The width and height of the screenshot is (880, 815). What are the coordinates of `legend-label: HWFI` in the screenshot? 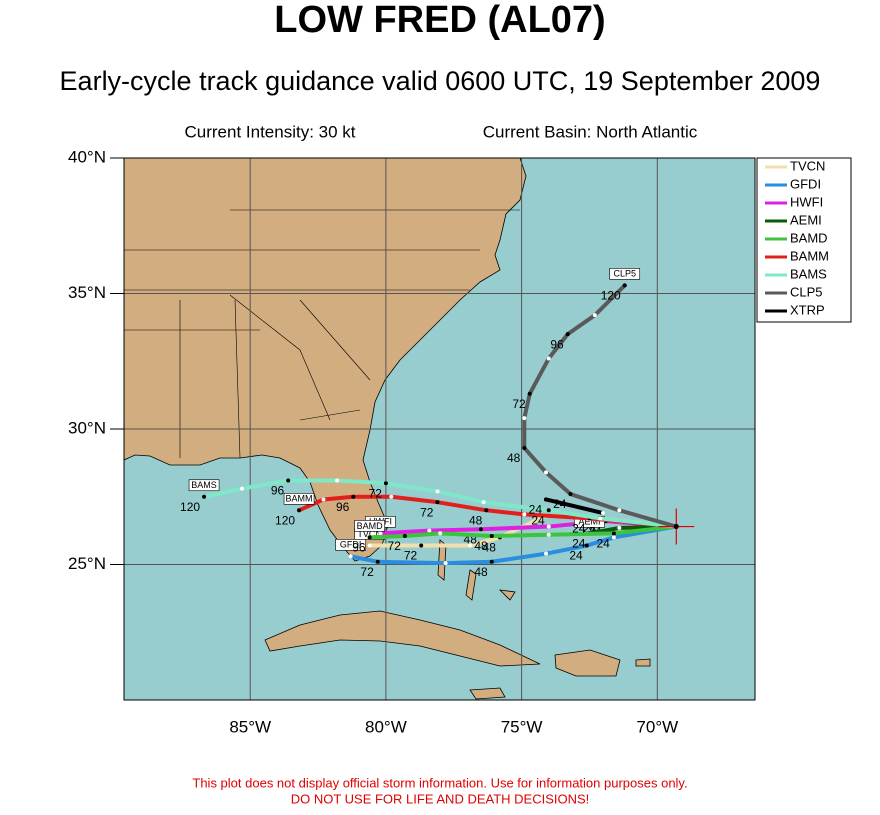 It's located at (806, 201).